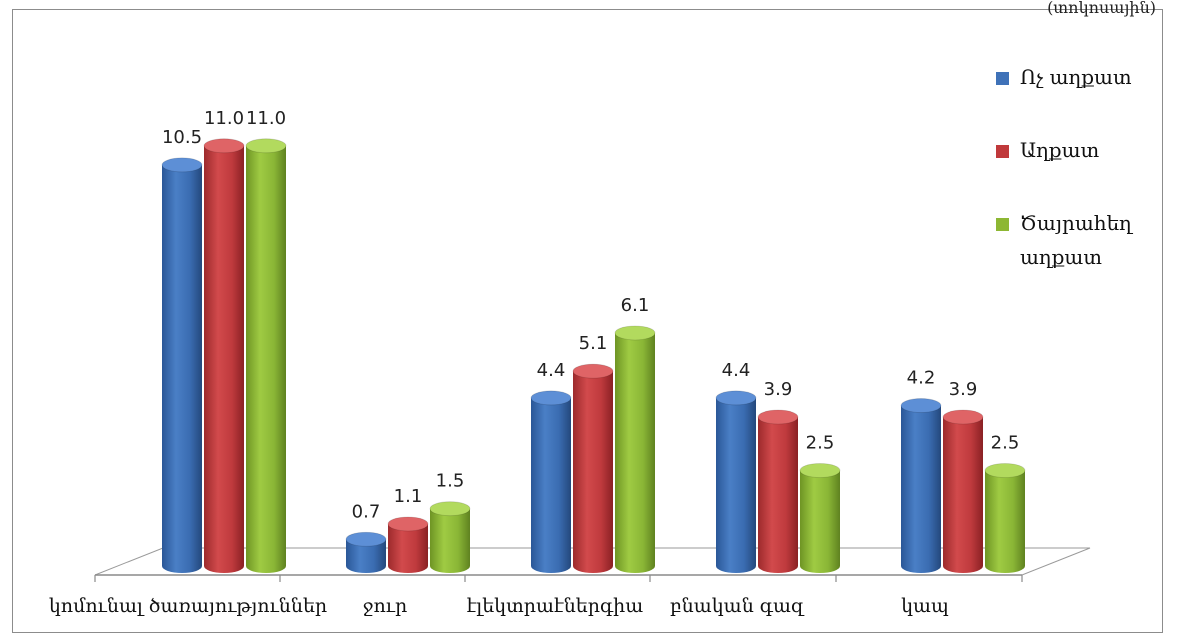 This screenshot has height=637, width=1177. Describe the element at coordinates (1076, 77) in the screenshot. I see `legend-label: Ոչ աղքատ` at that location.